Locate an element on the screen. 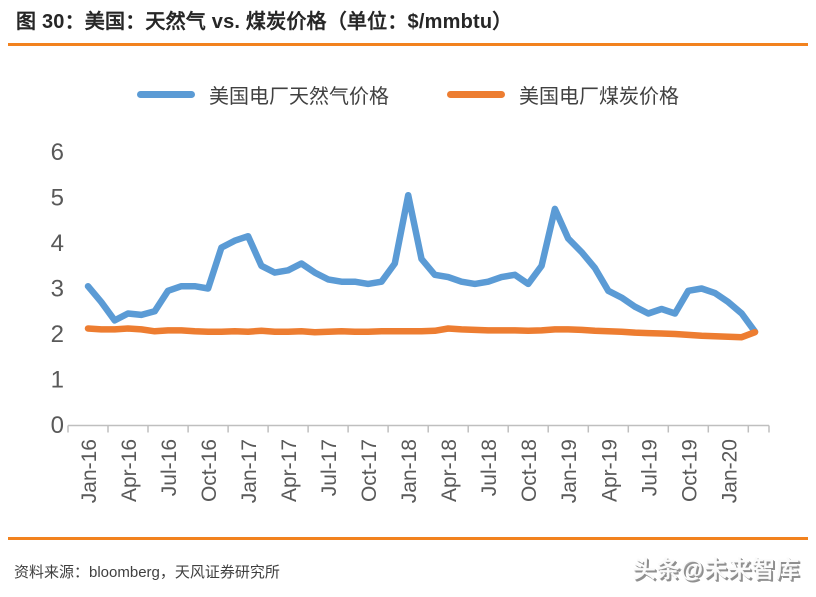 The width and height of the screenshot is (816, 597). figure-title: 图 30：美国：天然气 vs. 煤炭价格（单位：$/mmbtu） is located at coordinates (264, 22).